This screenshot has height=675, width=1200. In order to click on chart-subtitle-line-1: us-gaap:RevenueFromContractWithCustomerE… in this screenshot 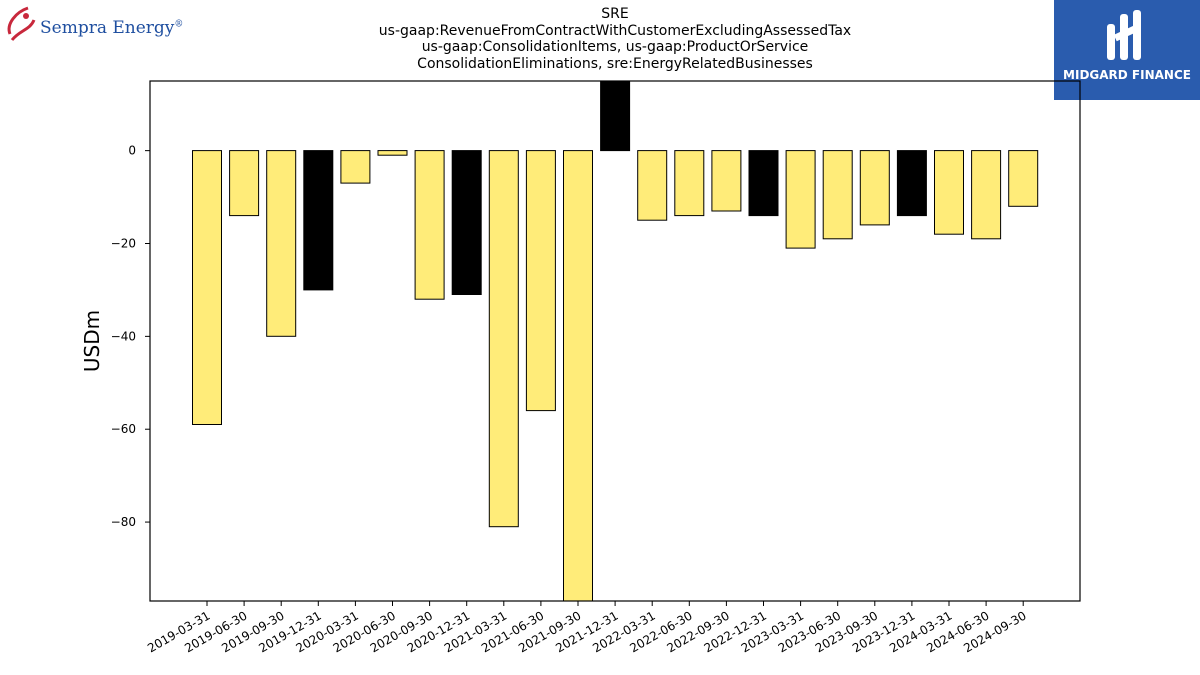, I will do `click(615, 30)`.